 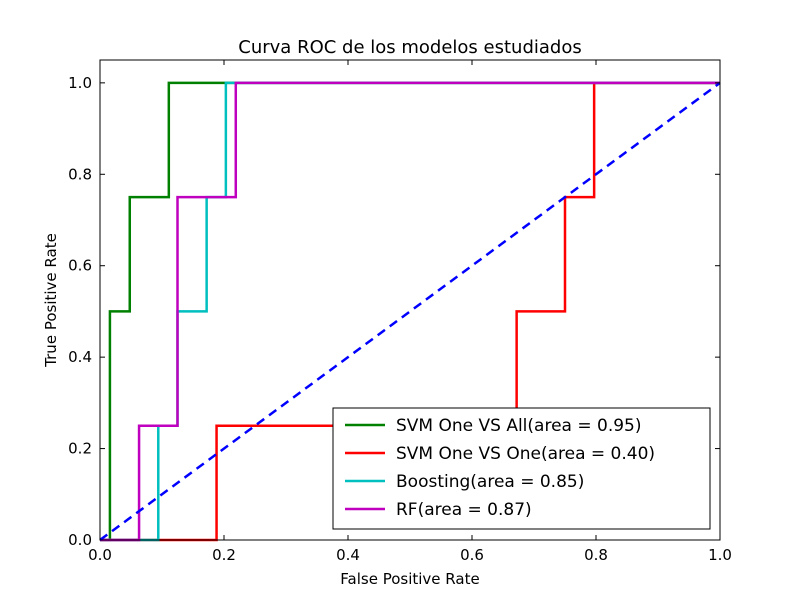 I want to click on y-tick-label: 0.6, so click(x=80, y=266).